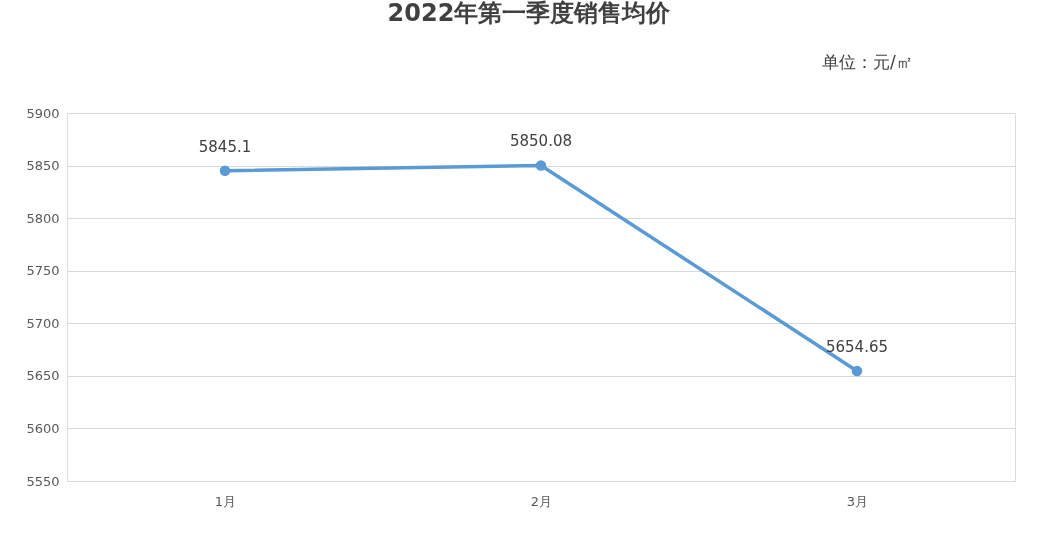 This screenshot has height=546, width=1038. I want to click on y-tick-label: 5800, so click(43, 218).